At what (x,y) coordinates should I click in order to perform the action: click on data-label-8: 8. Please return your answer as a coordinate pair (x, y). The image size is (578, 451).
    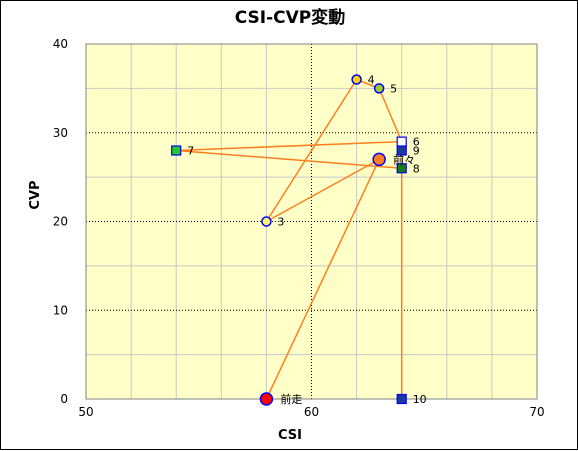
    Looking at the image, I should click on (416, 168).